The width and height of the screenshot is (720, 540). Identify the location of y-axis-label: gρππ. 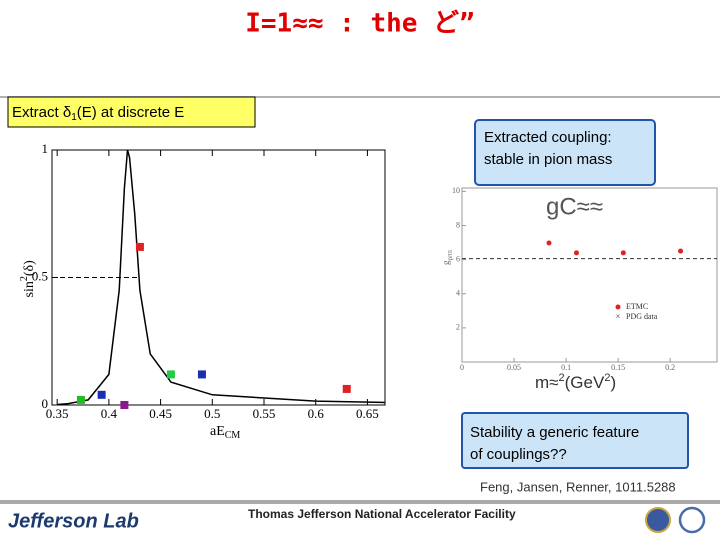
(447, 257).